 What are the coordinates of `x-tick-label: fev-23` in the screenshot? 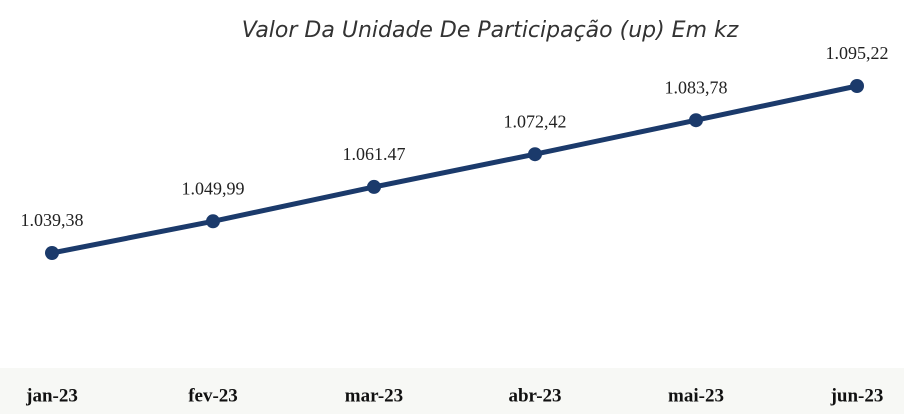 It's located at (213, 395).